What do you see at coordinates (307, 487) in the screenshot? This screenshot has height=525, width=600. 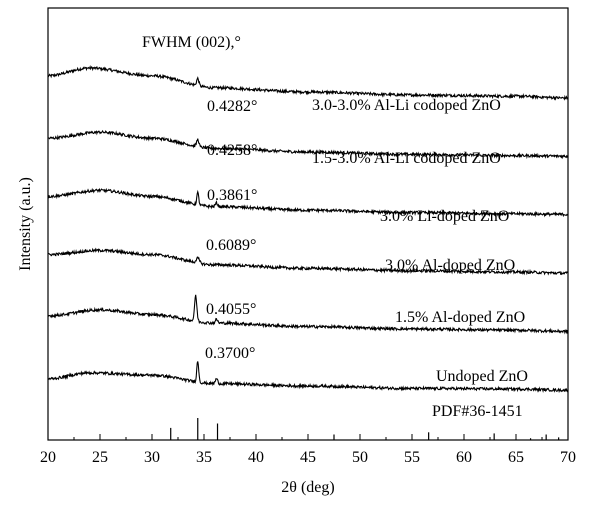 I see `x-axis-label: 2θ (deg)` at bounding box center [307, 487].